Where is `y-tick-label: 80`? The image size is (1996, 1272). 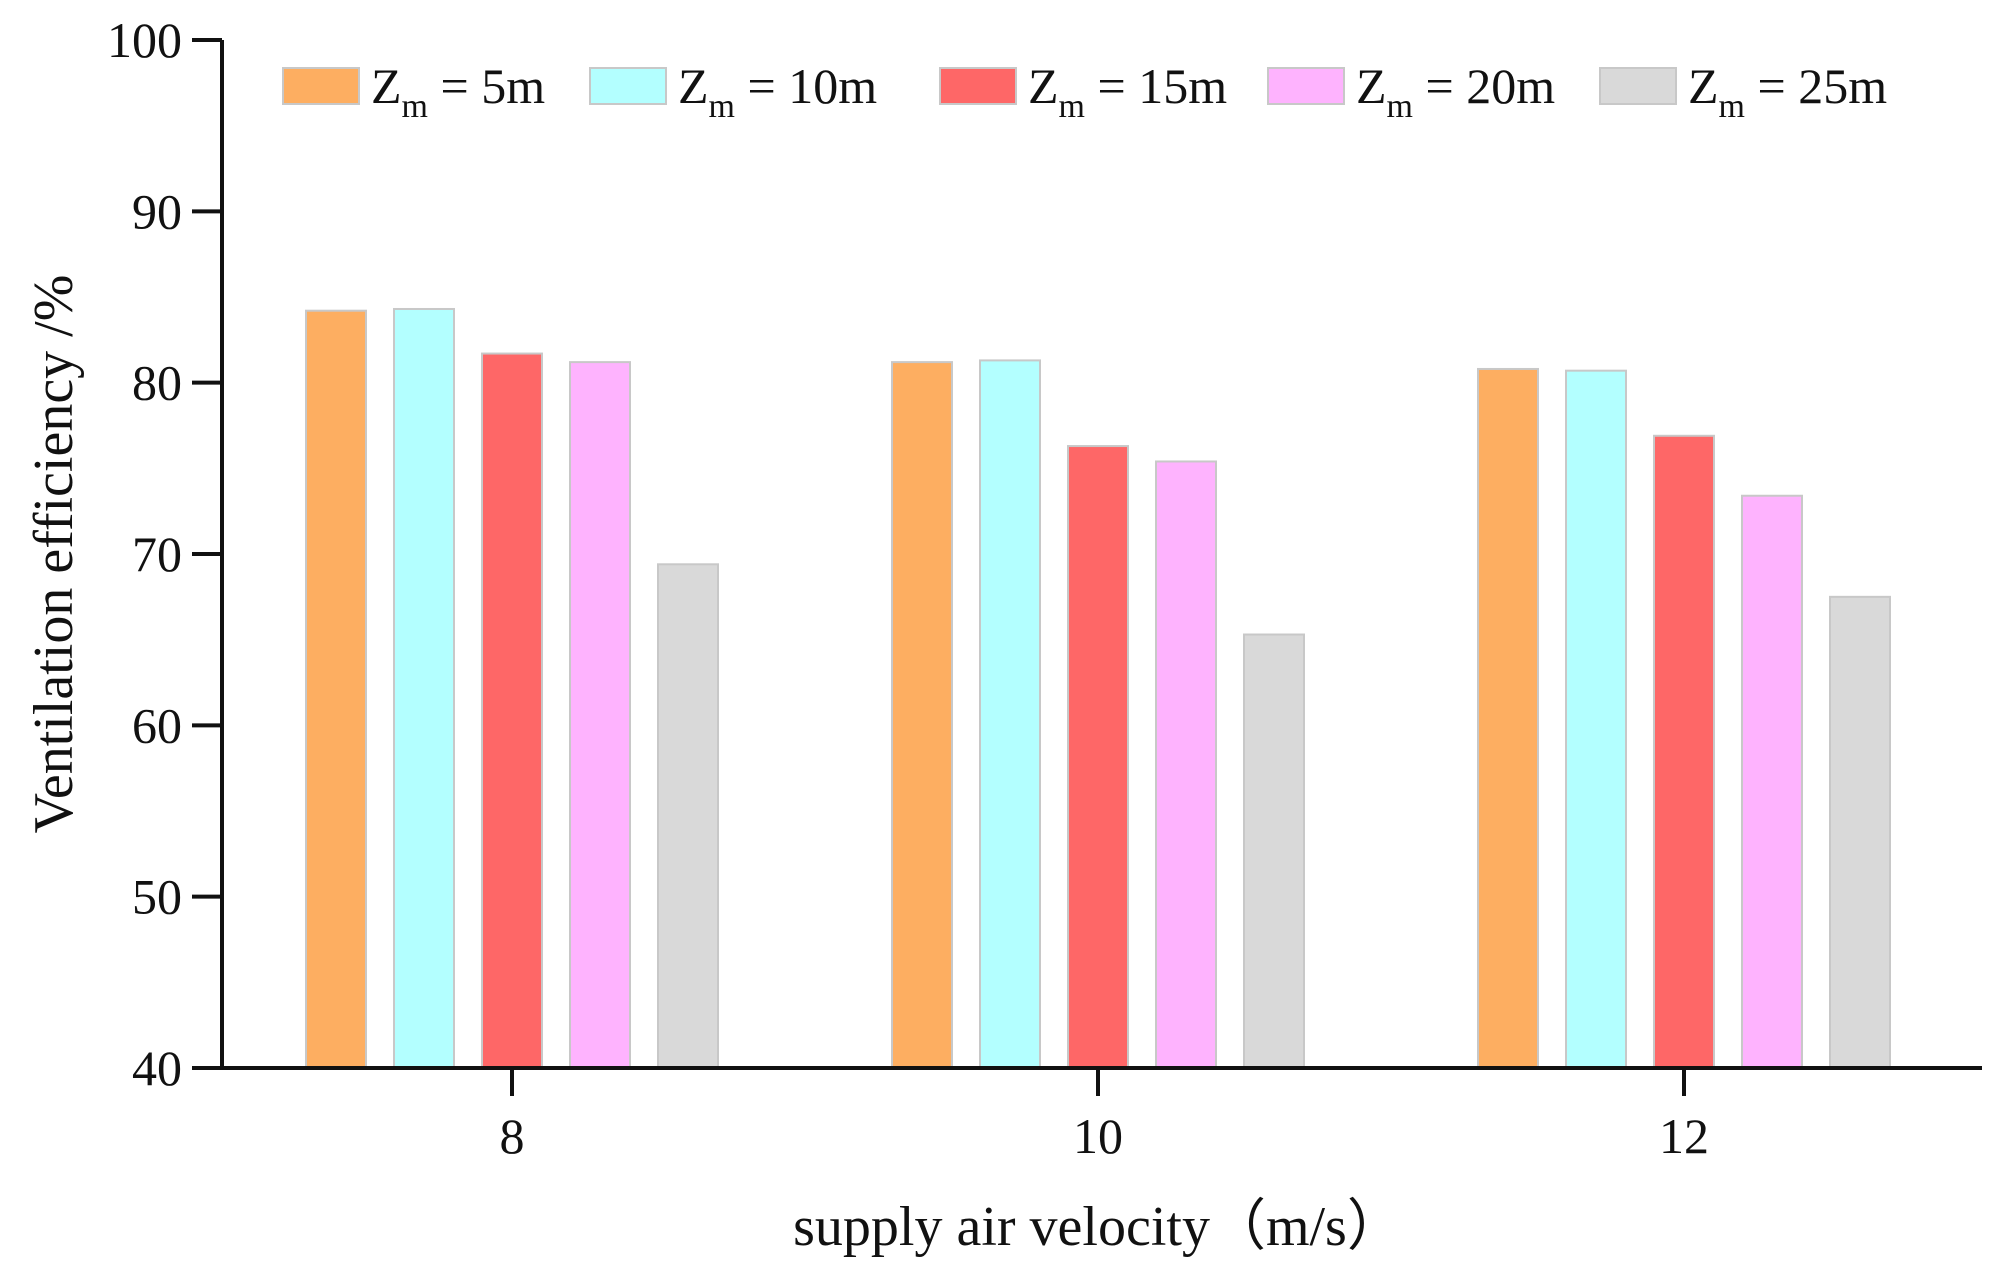
y-tick-label: 80 is located at coordinates (157, 383).